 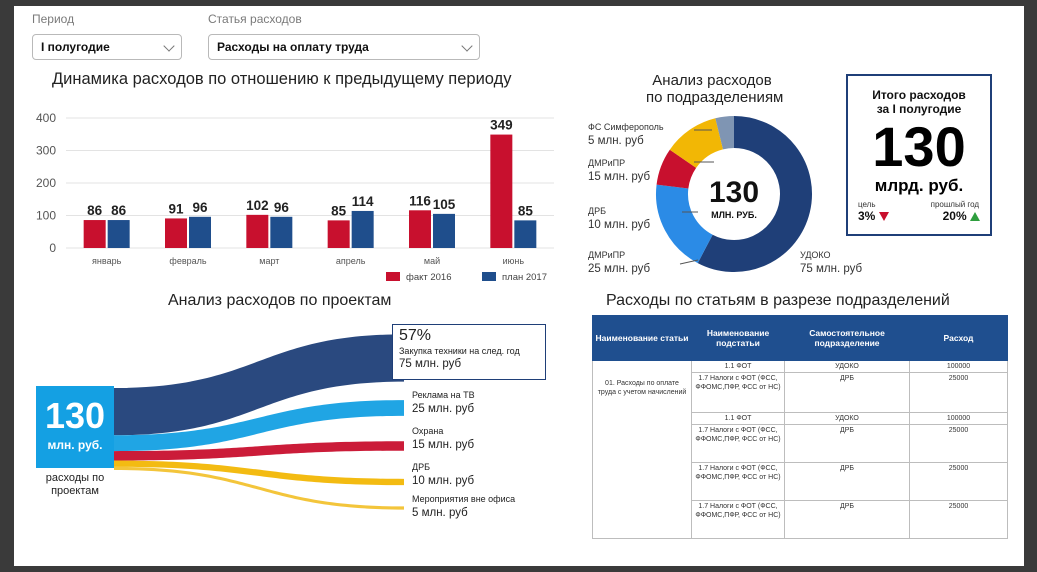 I want to click on goal-indicator: цель 3%, so click(x=873, y=211).